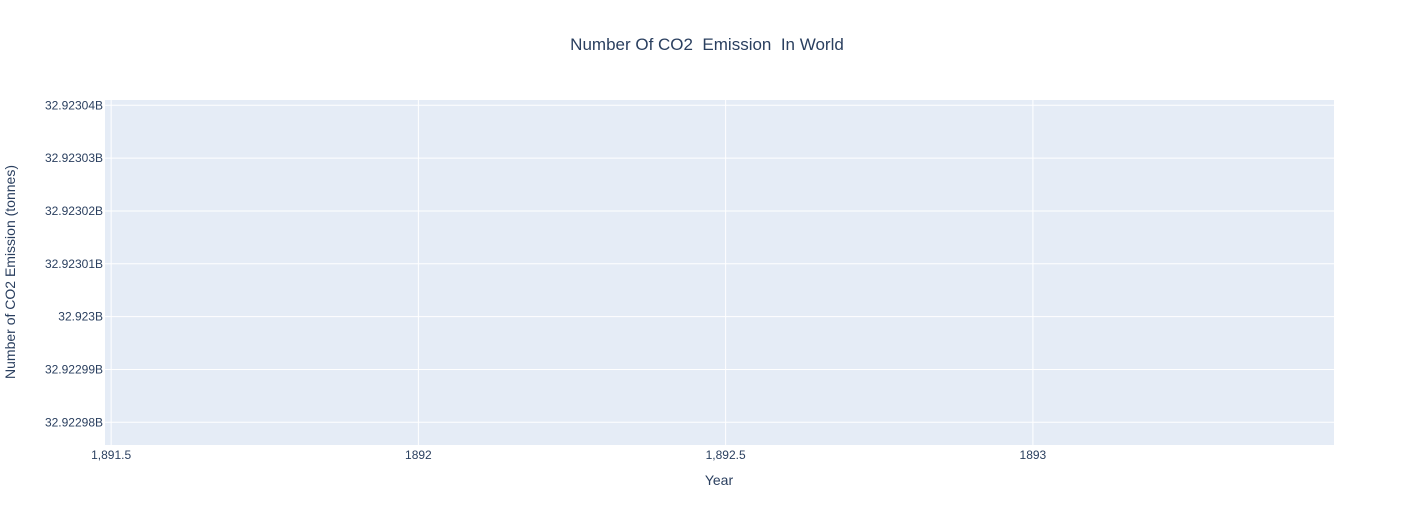 The image size is (1414, 525). I want to click on chart-title: Number Of CO2 Emission In World, so click(707, 44).